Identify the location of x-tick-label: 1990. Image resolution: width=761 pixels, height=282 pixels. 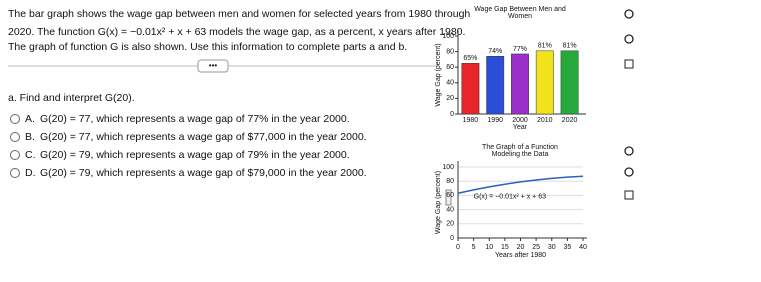
(495, 120).